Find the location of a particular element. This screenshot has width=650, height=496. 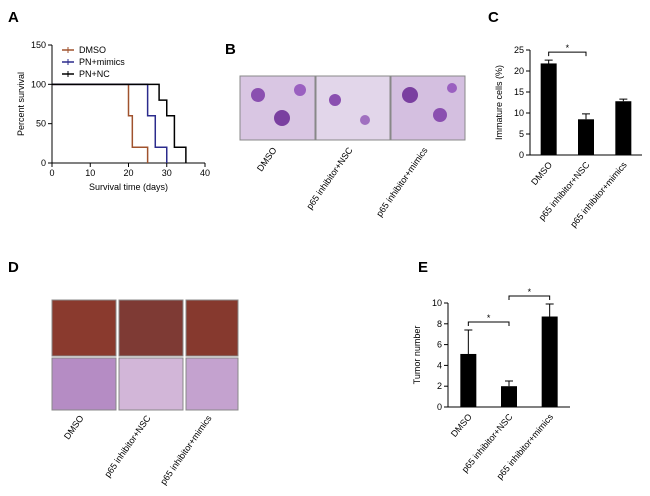

tissue-images is located at coordinates (145, 355).